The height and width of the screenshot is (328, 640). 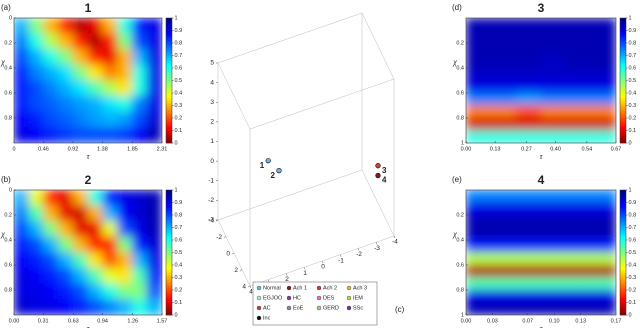 What do you see at coordinates (457, 7) in the screenshot?
I see `panel-label: (d)` at bounding box center [457, 7].